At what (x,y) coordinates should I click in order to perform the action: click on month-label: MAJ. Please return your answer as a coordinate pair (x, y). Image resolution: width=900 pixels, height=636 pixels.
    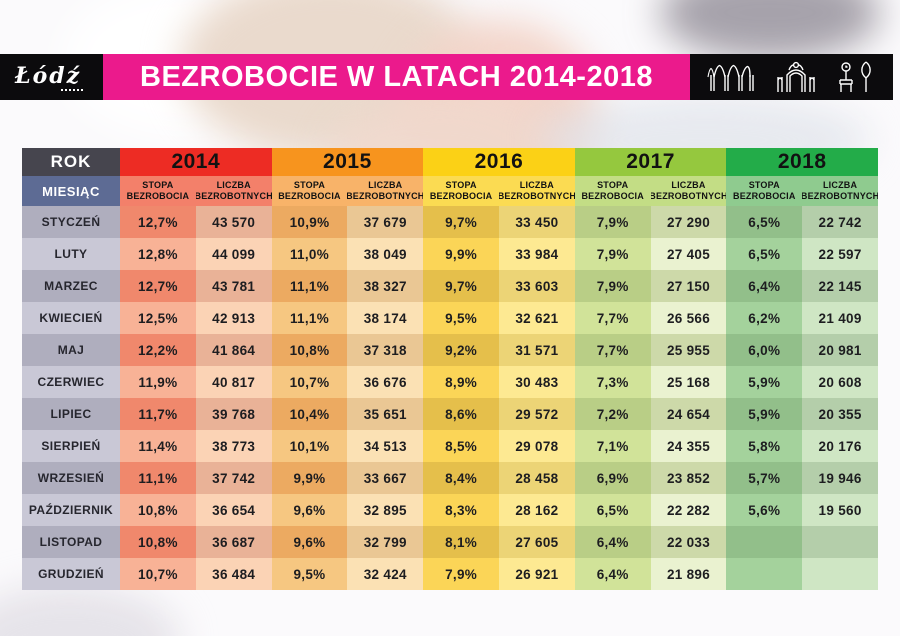
    Looking at the image, I should click on (71, 350).